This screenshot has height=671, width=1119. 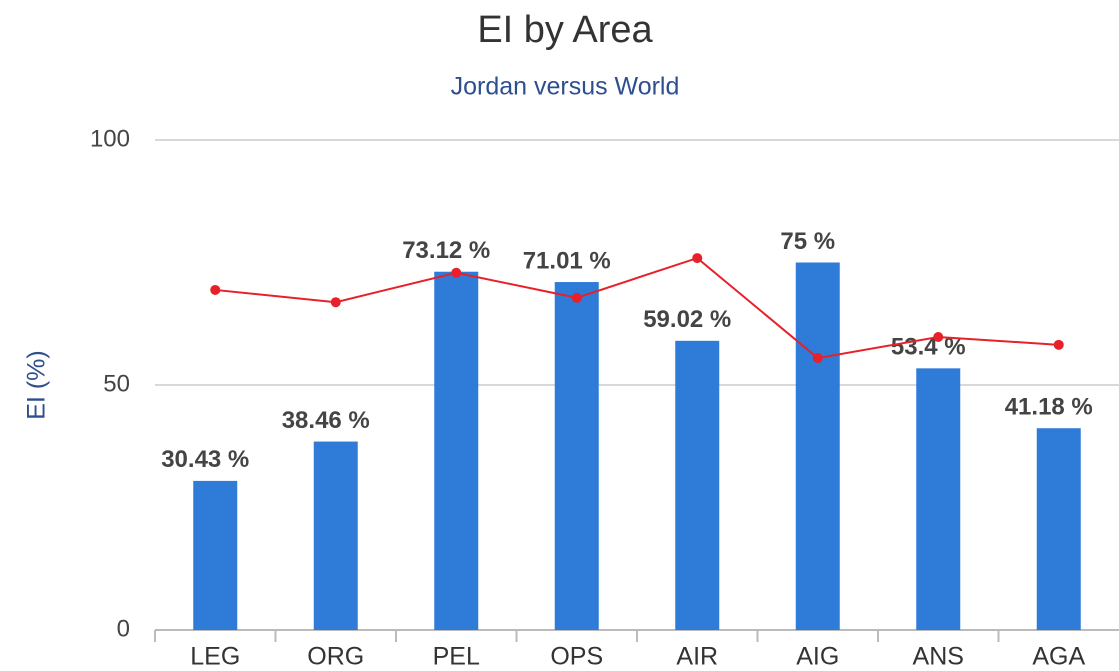 I want to click on y-tick-label: 50, so click(x=116, y=383).